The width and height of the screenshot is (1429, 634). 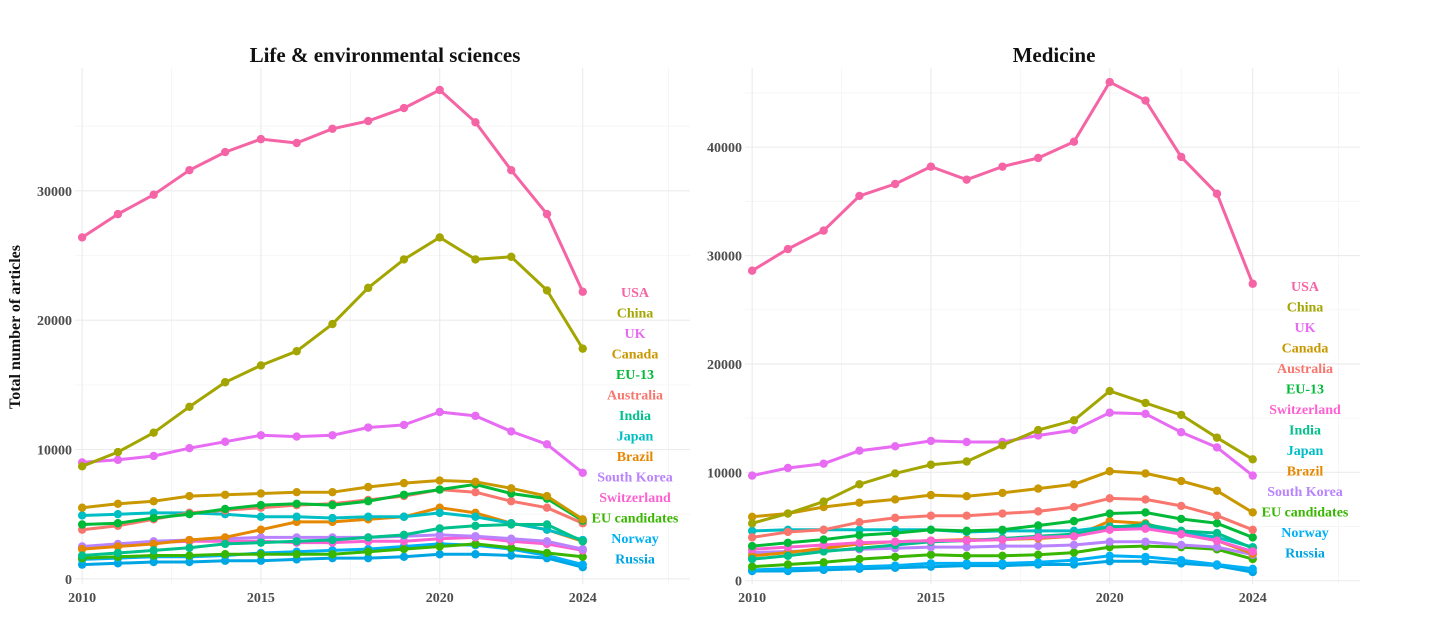 I want to click on series-australia, so click(x=1002, y=518).